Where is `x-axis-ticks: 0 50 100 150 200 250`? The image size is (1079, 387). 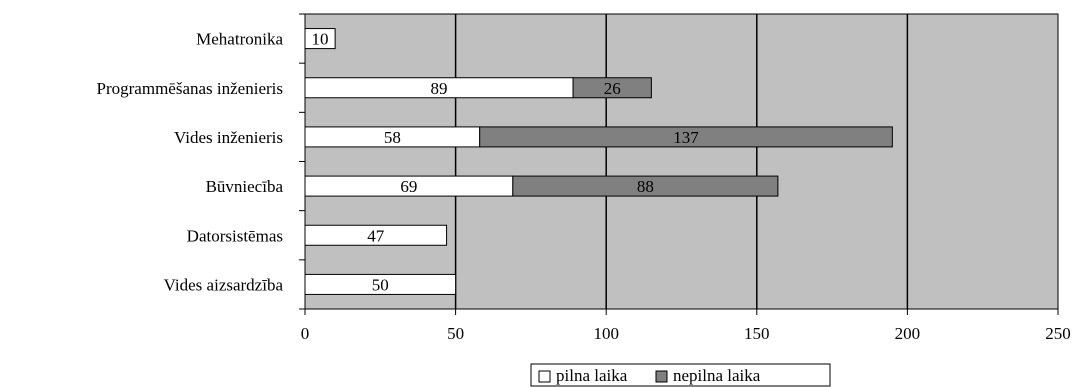
x-axis-ticks: 0 50 100 150 200 250 is located at coordinates (686, 326).